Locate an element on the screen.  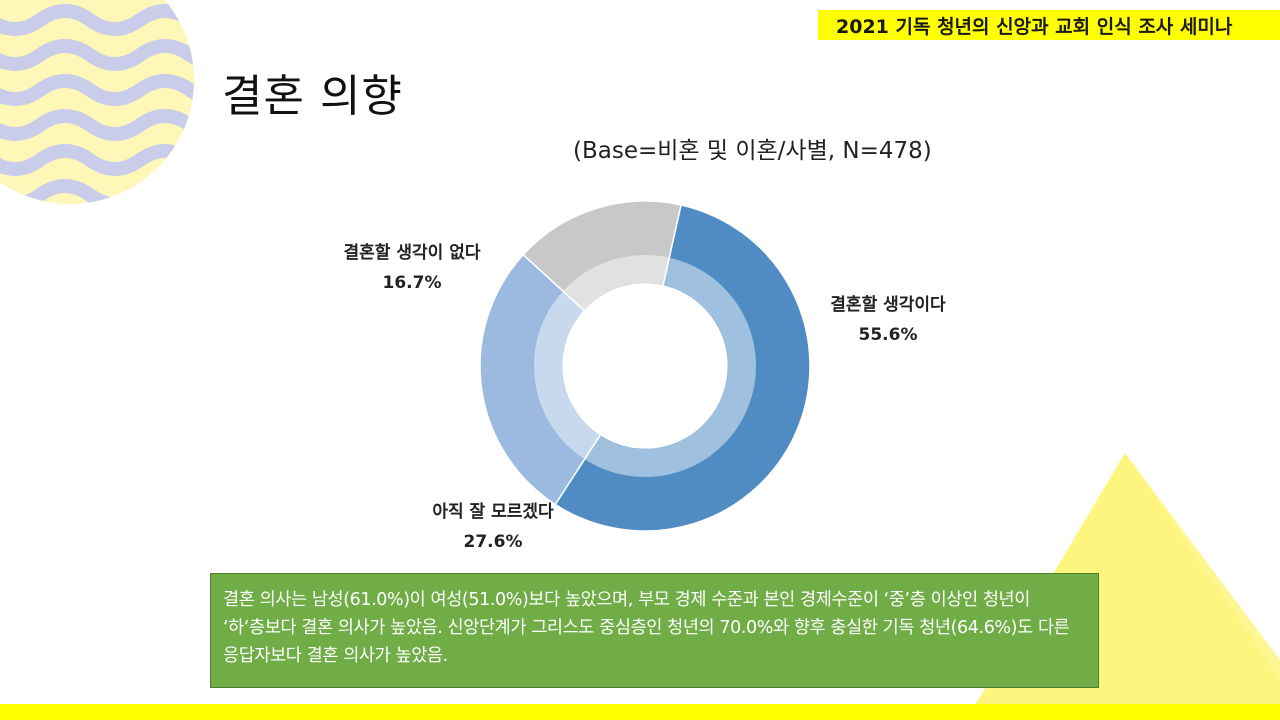
slice-label-unsure: 아직 잘 모르겠다 is located at coordinates (493, 511).